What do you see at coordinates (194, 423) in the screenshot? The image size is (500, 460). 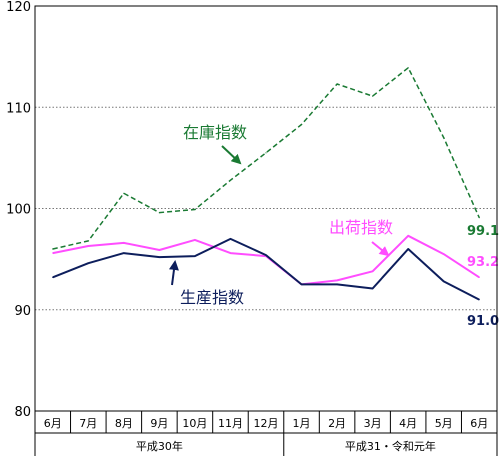 I see `x-tick-label: 10月` at bounding box center [194, 423].